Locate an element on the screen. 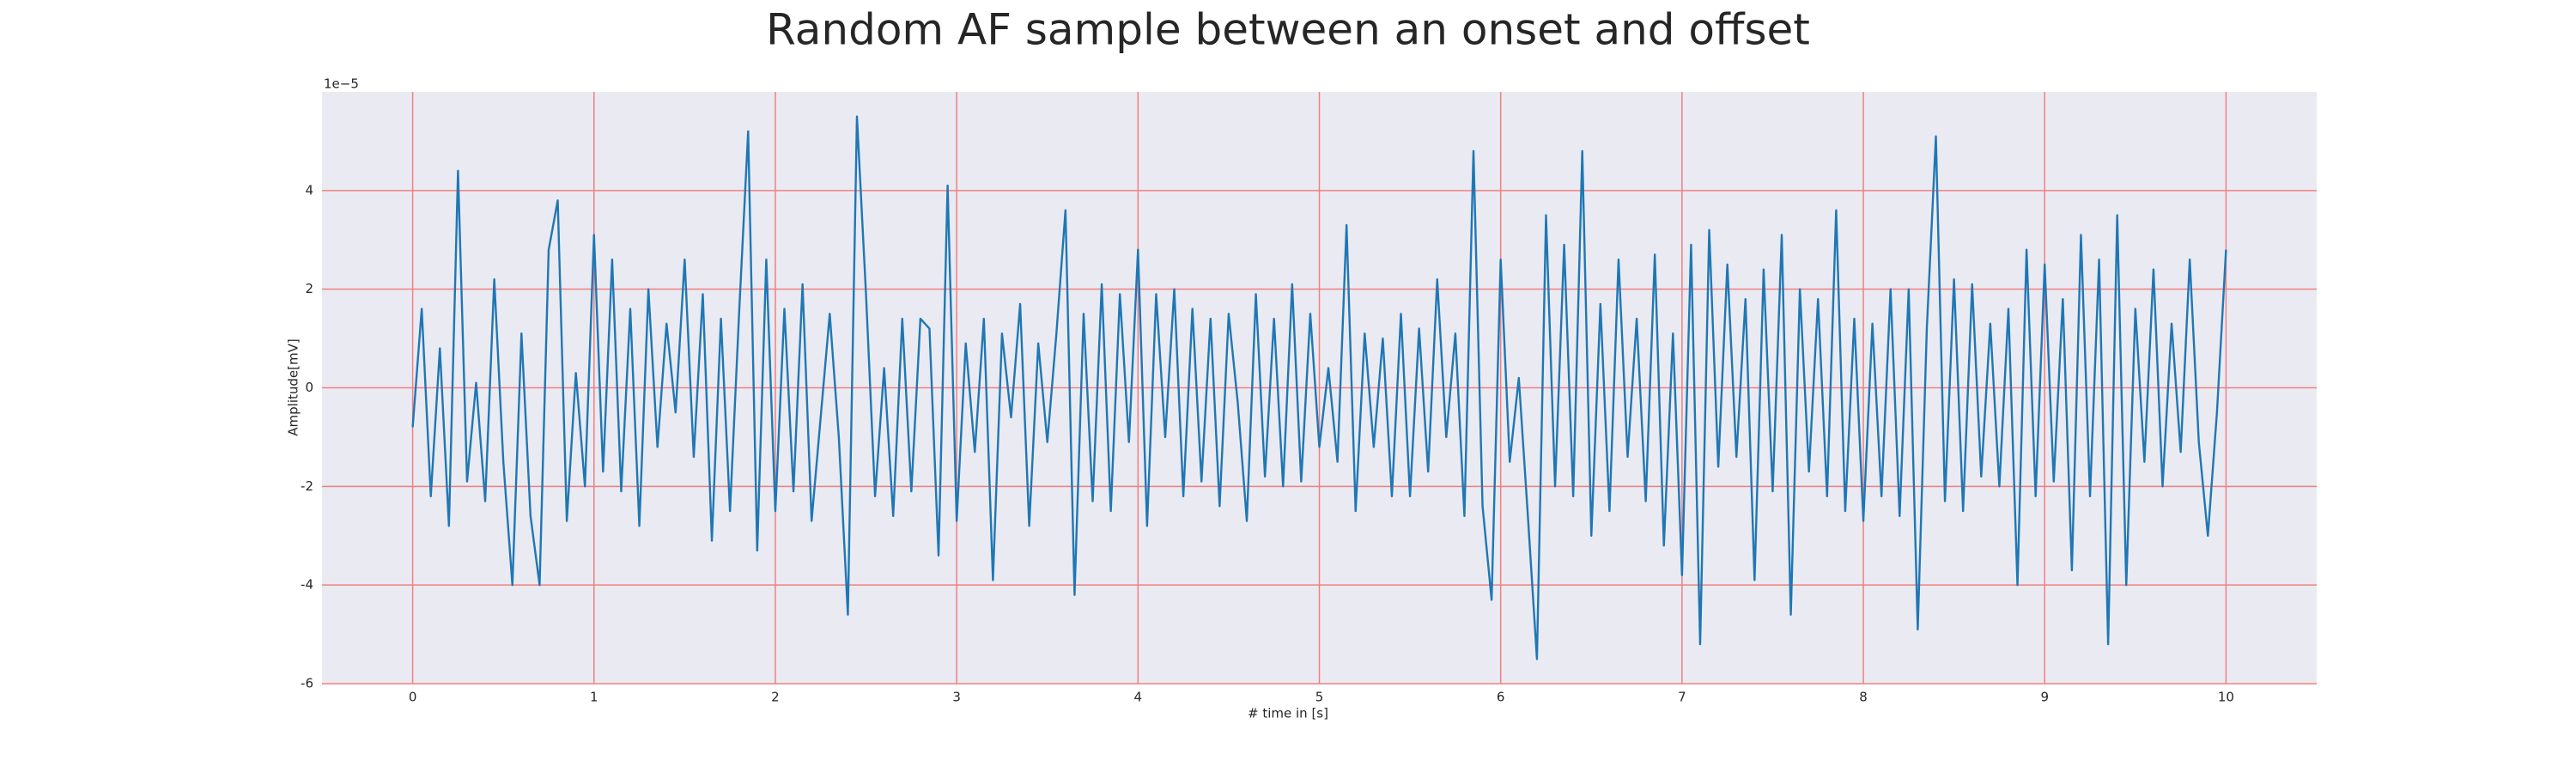 The image size is (2576, 773). x-tick-label: 5 is located at coordinates (1319, 697).